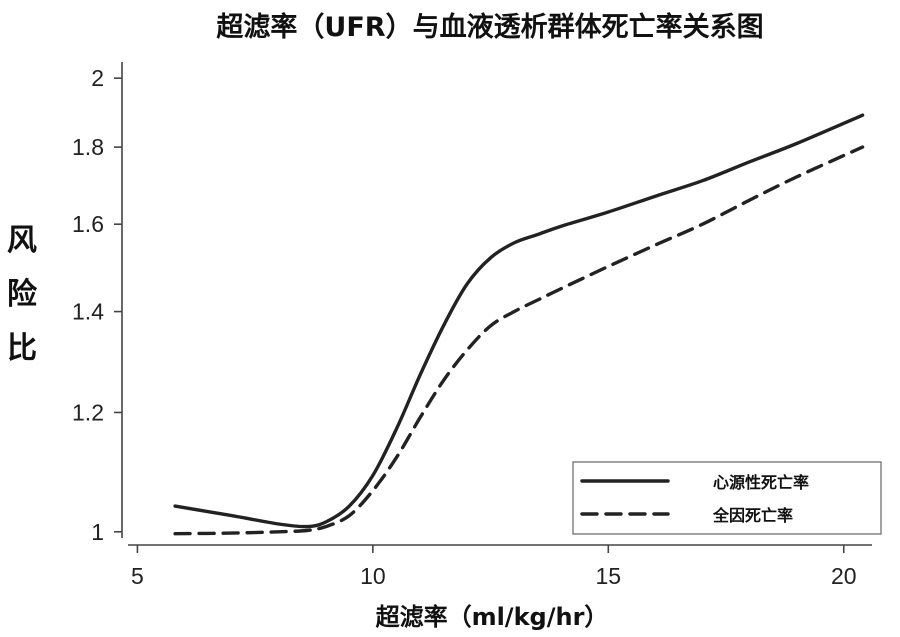 The image size is (900, 637). Describe the element at coordinates (88, 224) in the screenshot. I see `y-tick-label: 1.6` at that location.